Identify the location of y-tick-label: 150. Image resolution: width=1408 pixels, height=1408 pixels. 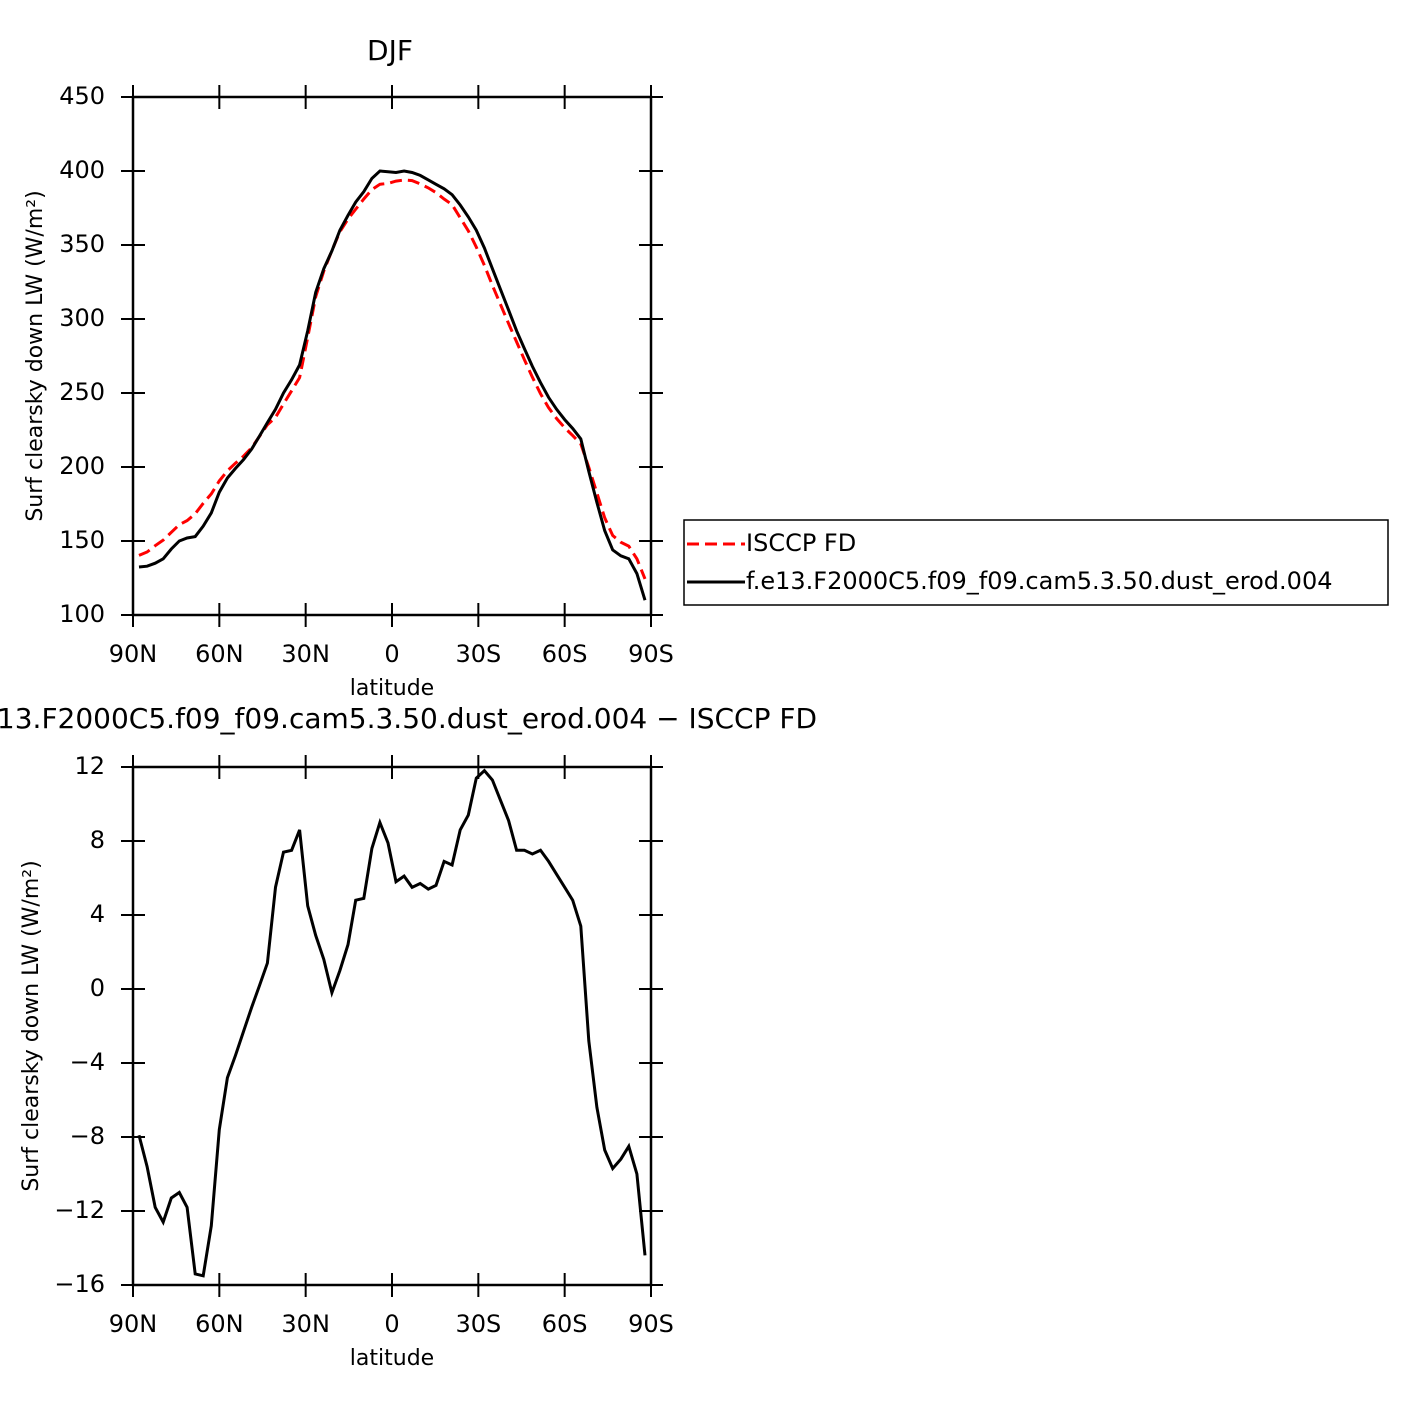
(82, 540).